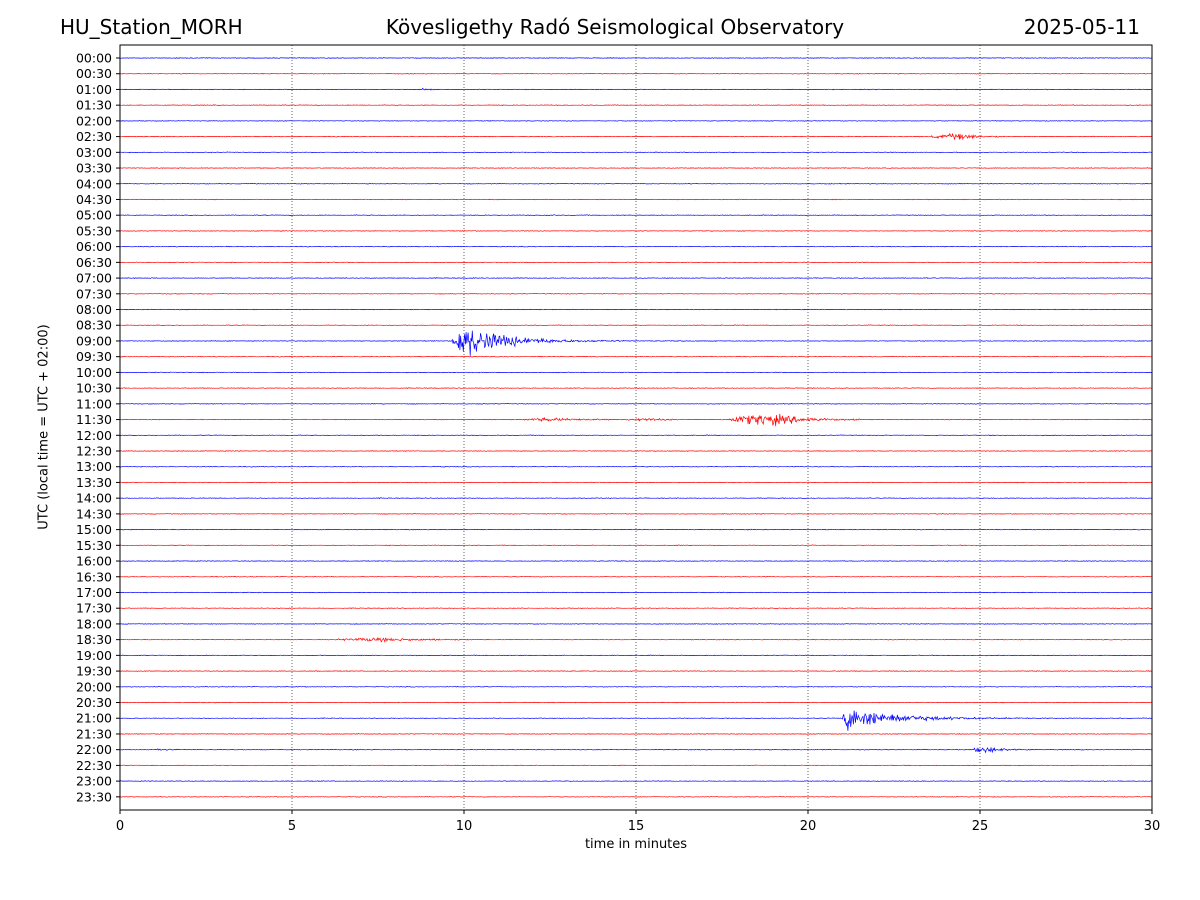  Describe the element at coordinates (636, 844) in the screenshot. I see `x-axis-label: time in minutes` at that location.